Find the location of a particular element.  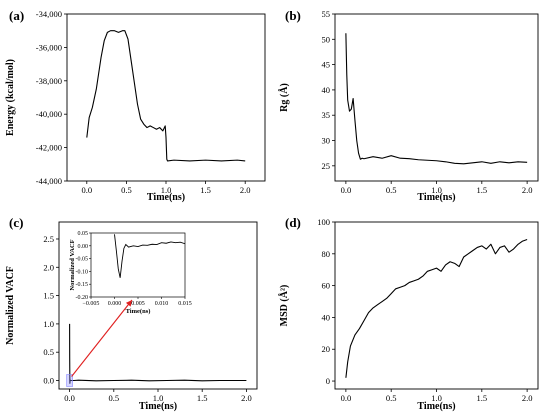

inset-series-line is located at coordinates (150, 256).